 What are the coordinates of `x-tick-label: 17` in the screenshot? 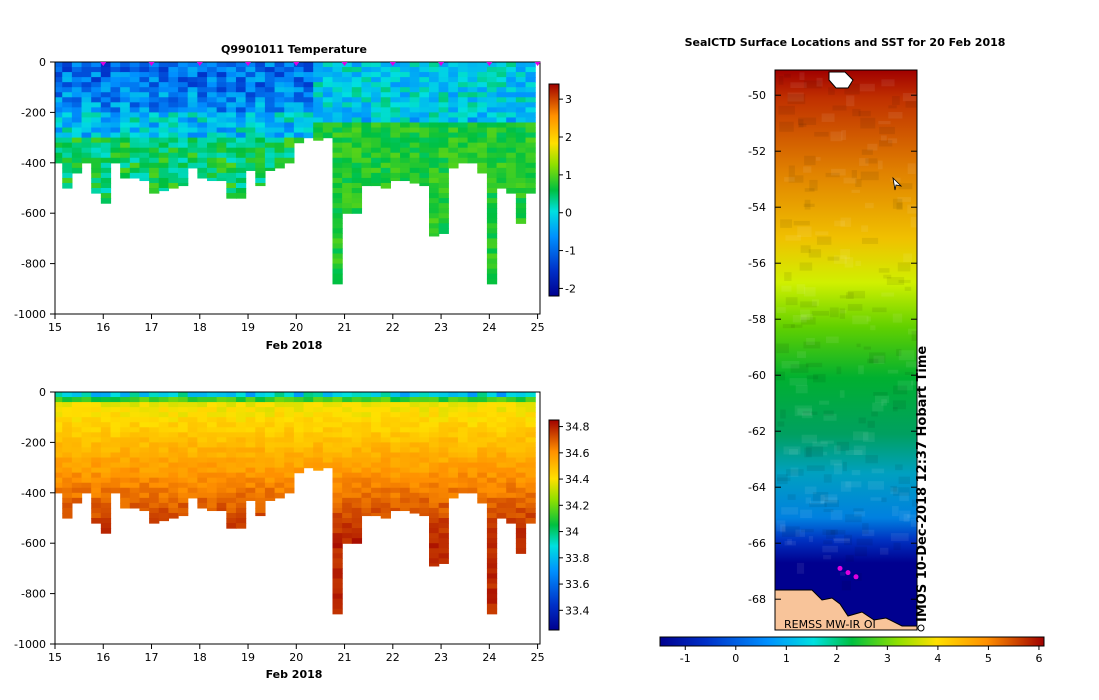 It's located at (152, 657).